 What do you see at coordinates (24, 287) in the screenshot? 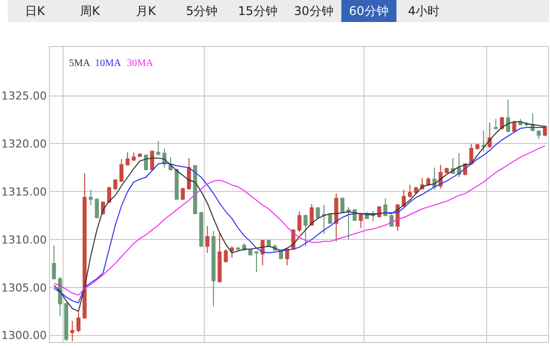
I see `y-tick-label: 1305.00` at bounding box center [24, 287].